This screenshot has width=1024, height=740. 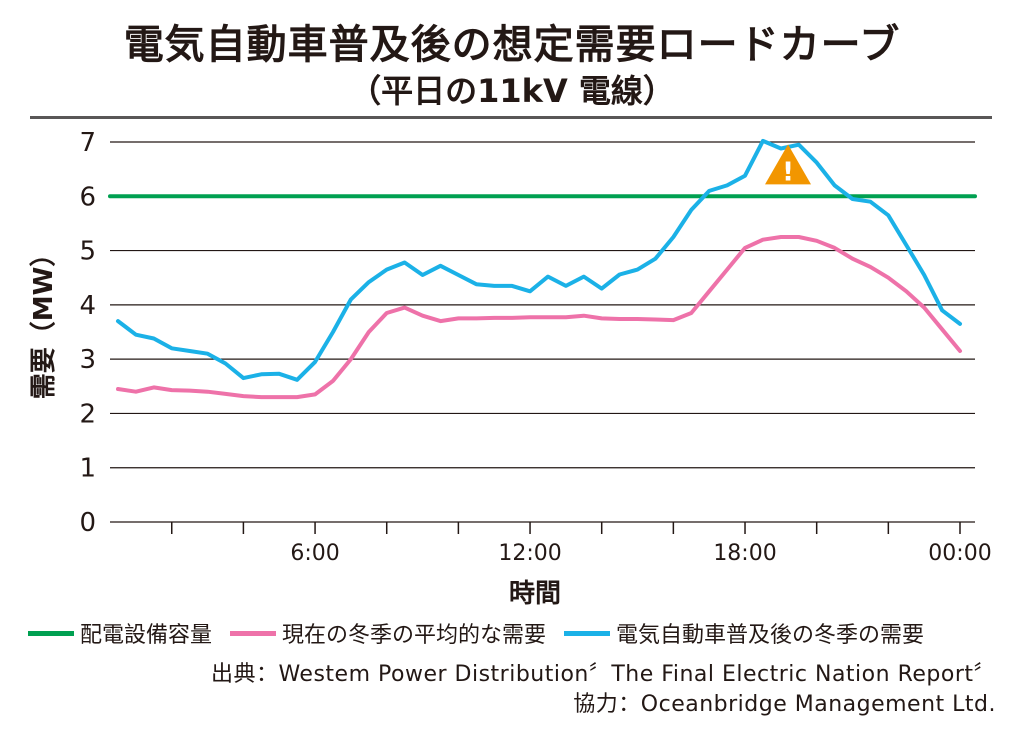 I want to click on annotations: !, so click(x=788, y=165).